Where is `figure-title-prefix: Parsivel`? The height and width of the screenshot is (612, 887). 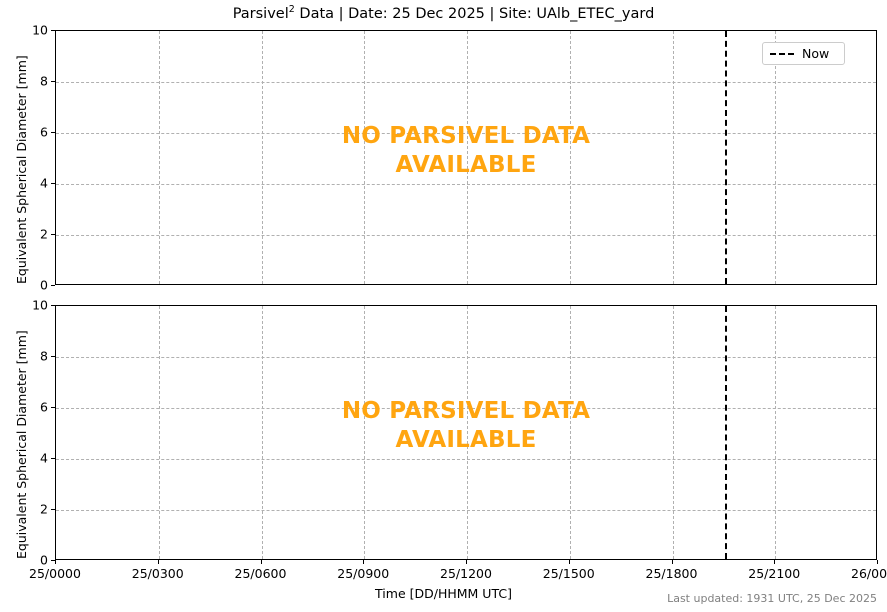
figure-title-prefix: Parsivel is located at coordinates (260, 14).